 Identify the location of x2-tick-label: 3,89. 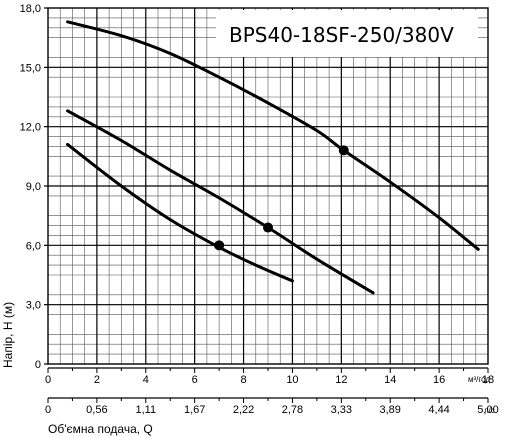
(390, 410).